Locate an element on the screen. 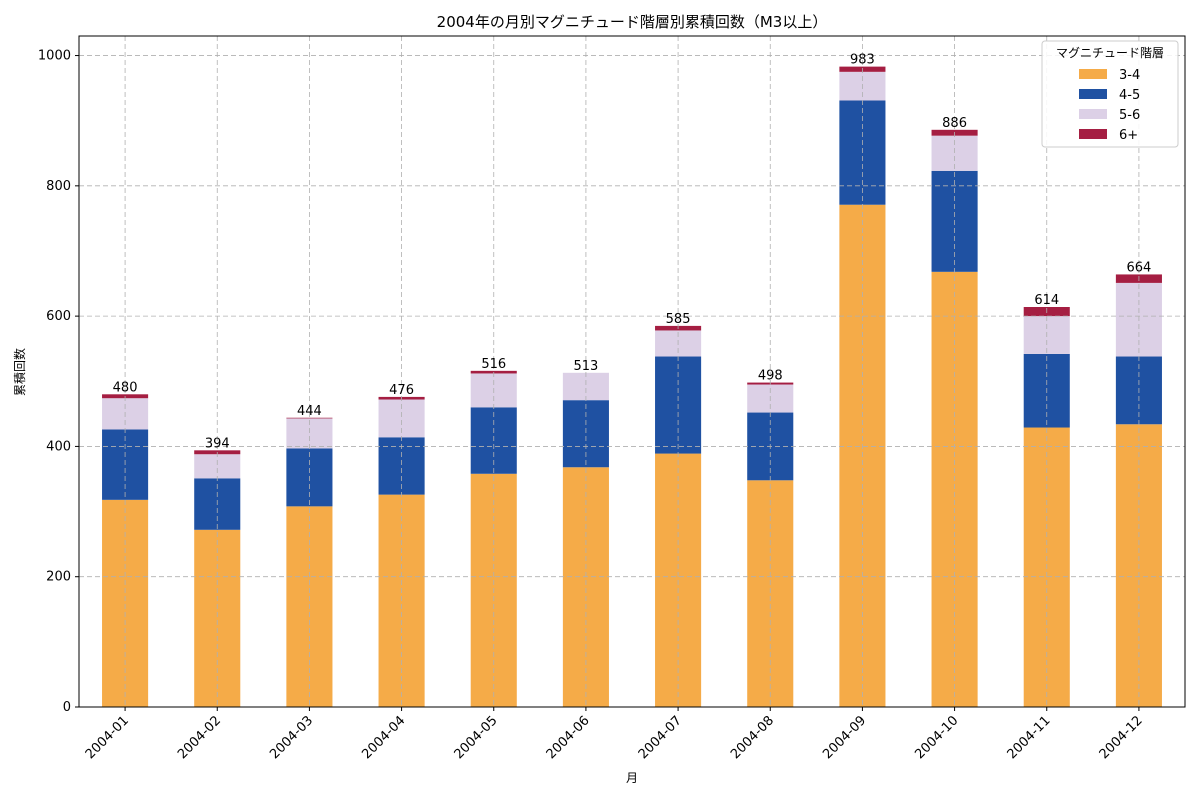 Image resolution: width=1200 pixels, height=804 pixels. total-label: 585 is located at coordinates (678, 319).